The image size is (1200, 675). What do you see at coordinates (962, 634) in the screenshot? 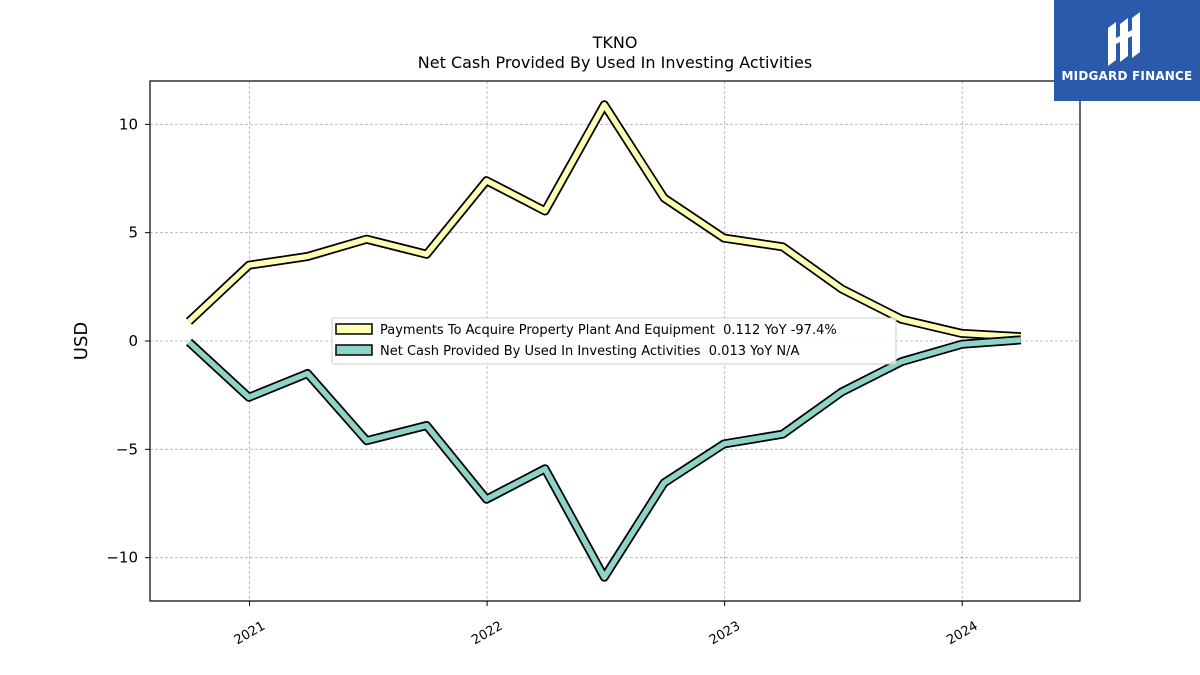
I see `x-tick-label: 2024` at bounding box center [962, 634].